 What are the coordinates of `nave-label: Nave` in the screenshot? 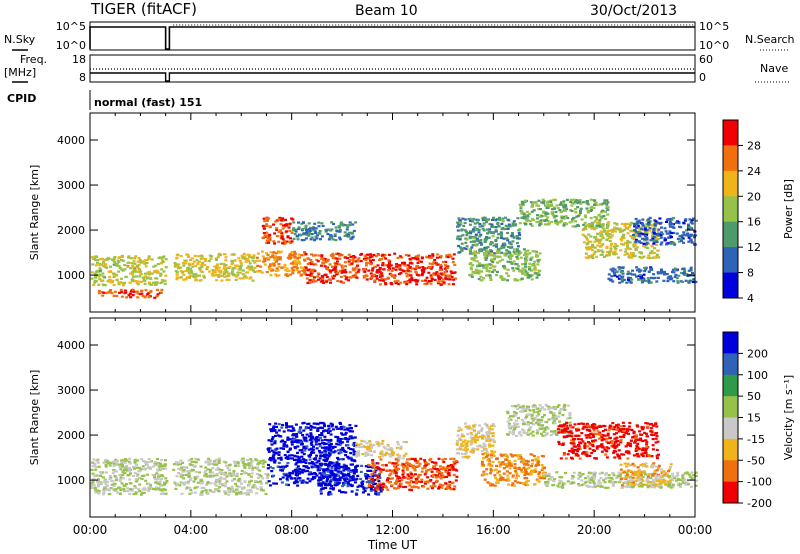 It's located at (774, 68).